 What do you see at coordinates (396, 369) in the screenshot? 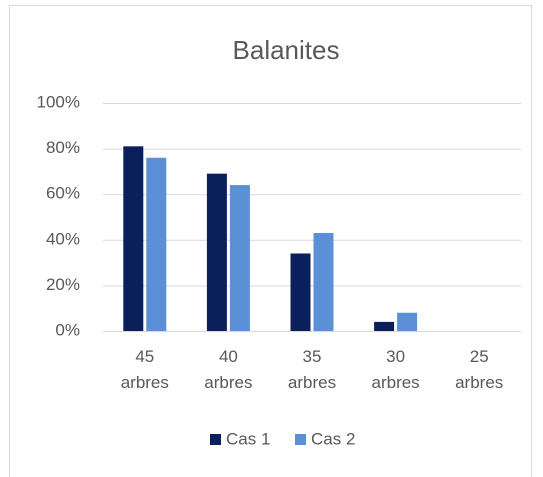
I see `x-tick-label: 30 arbres` at bounding box center [396, 369].